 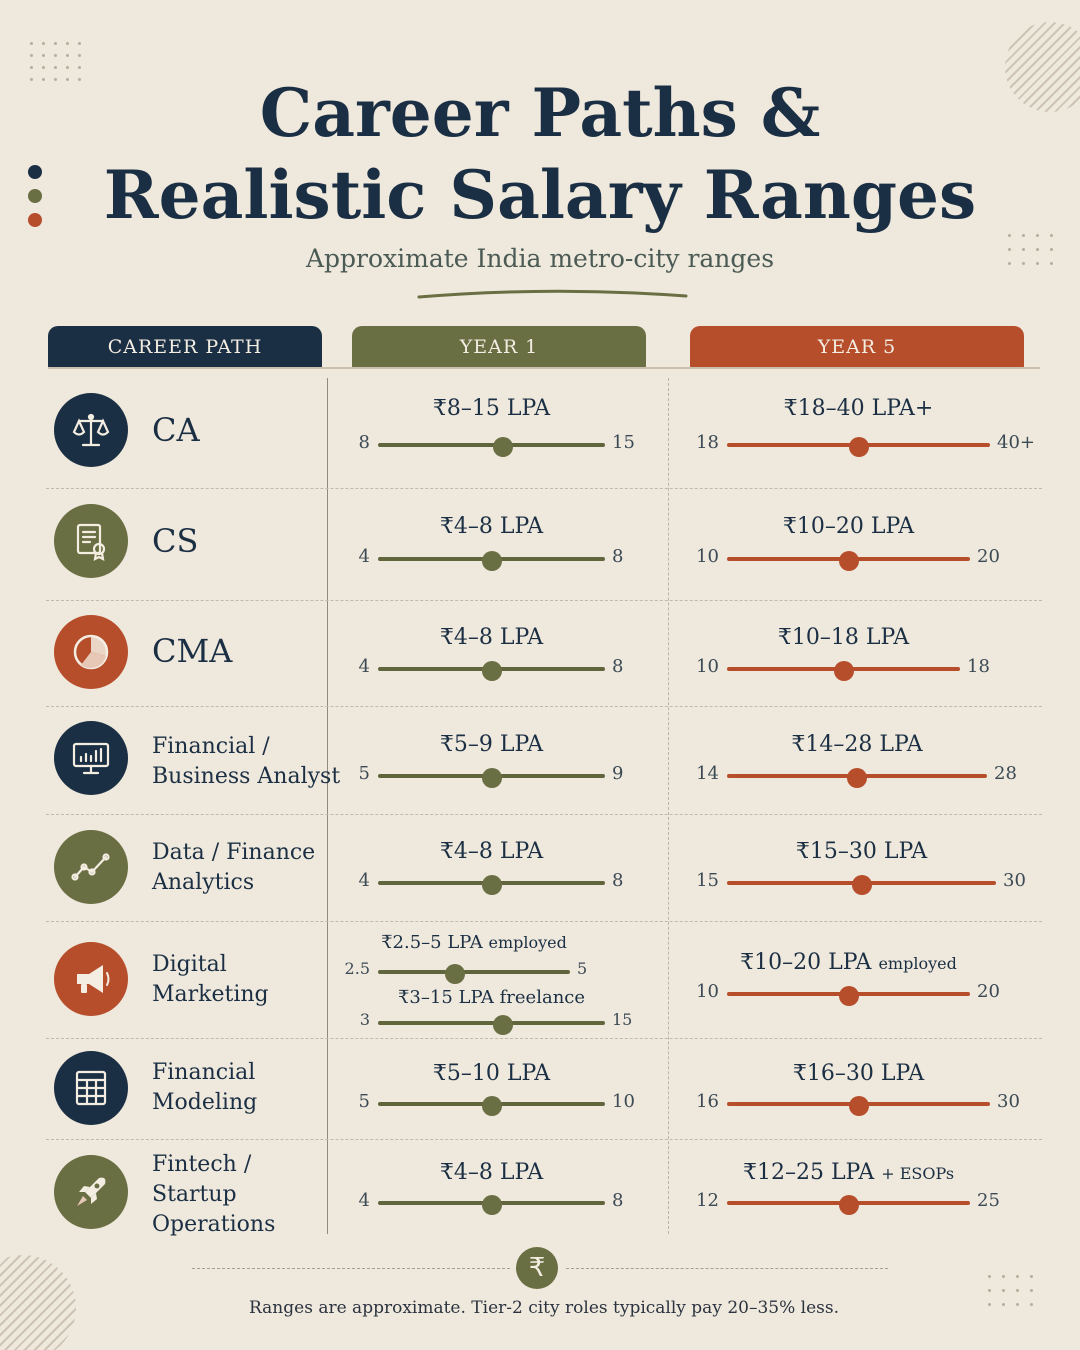 I want to click on year5-financial-business-analyst-range-text: ₹14–28 LPA, so click(x=857, y=744).